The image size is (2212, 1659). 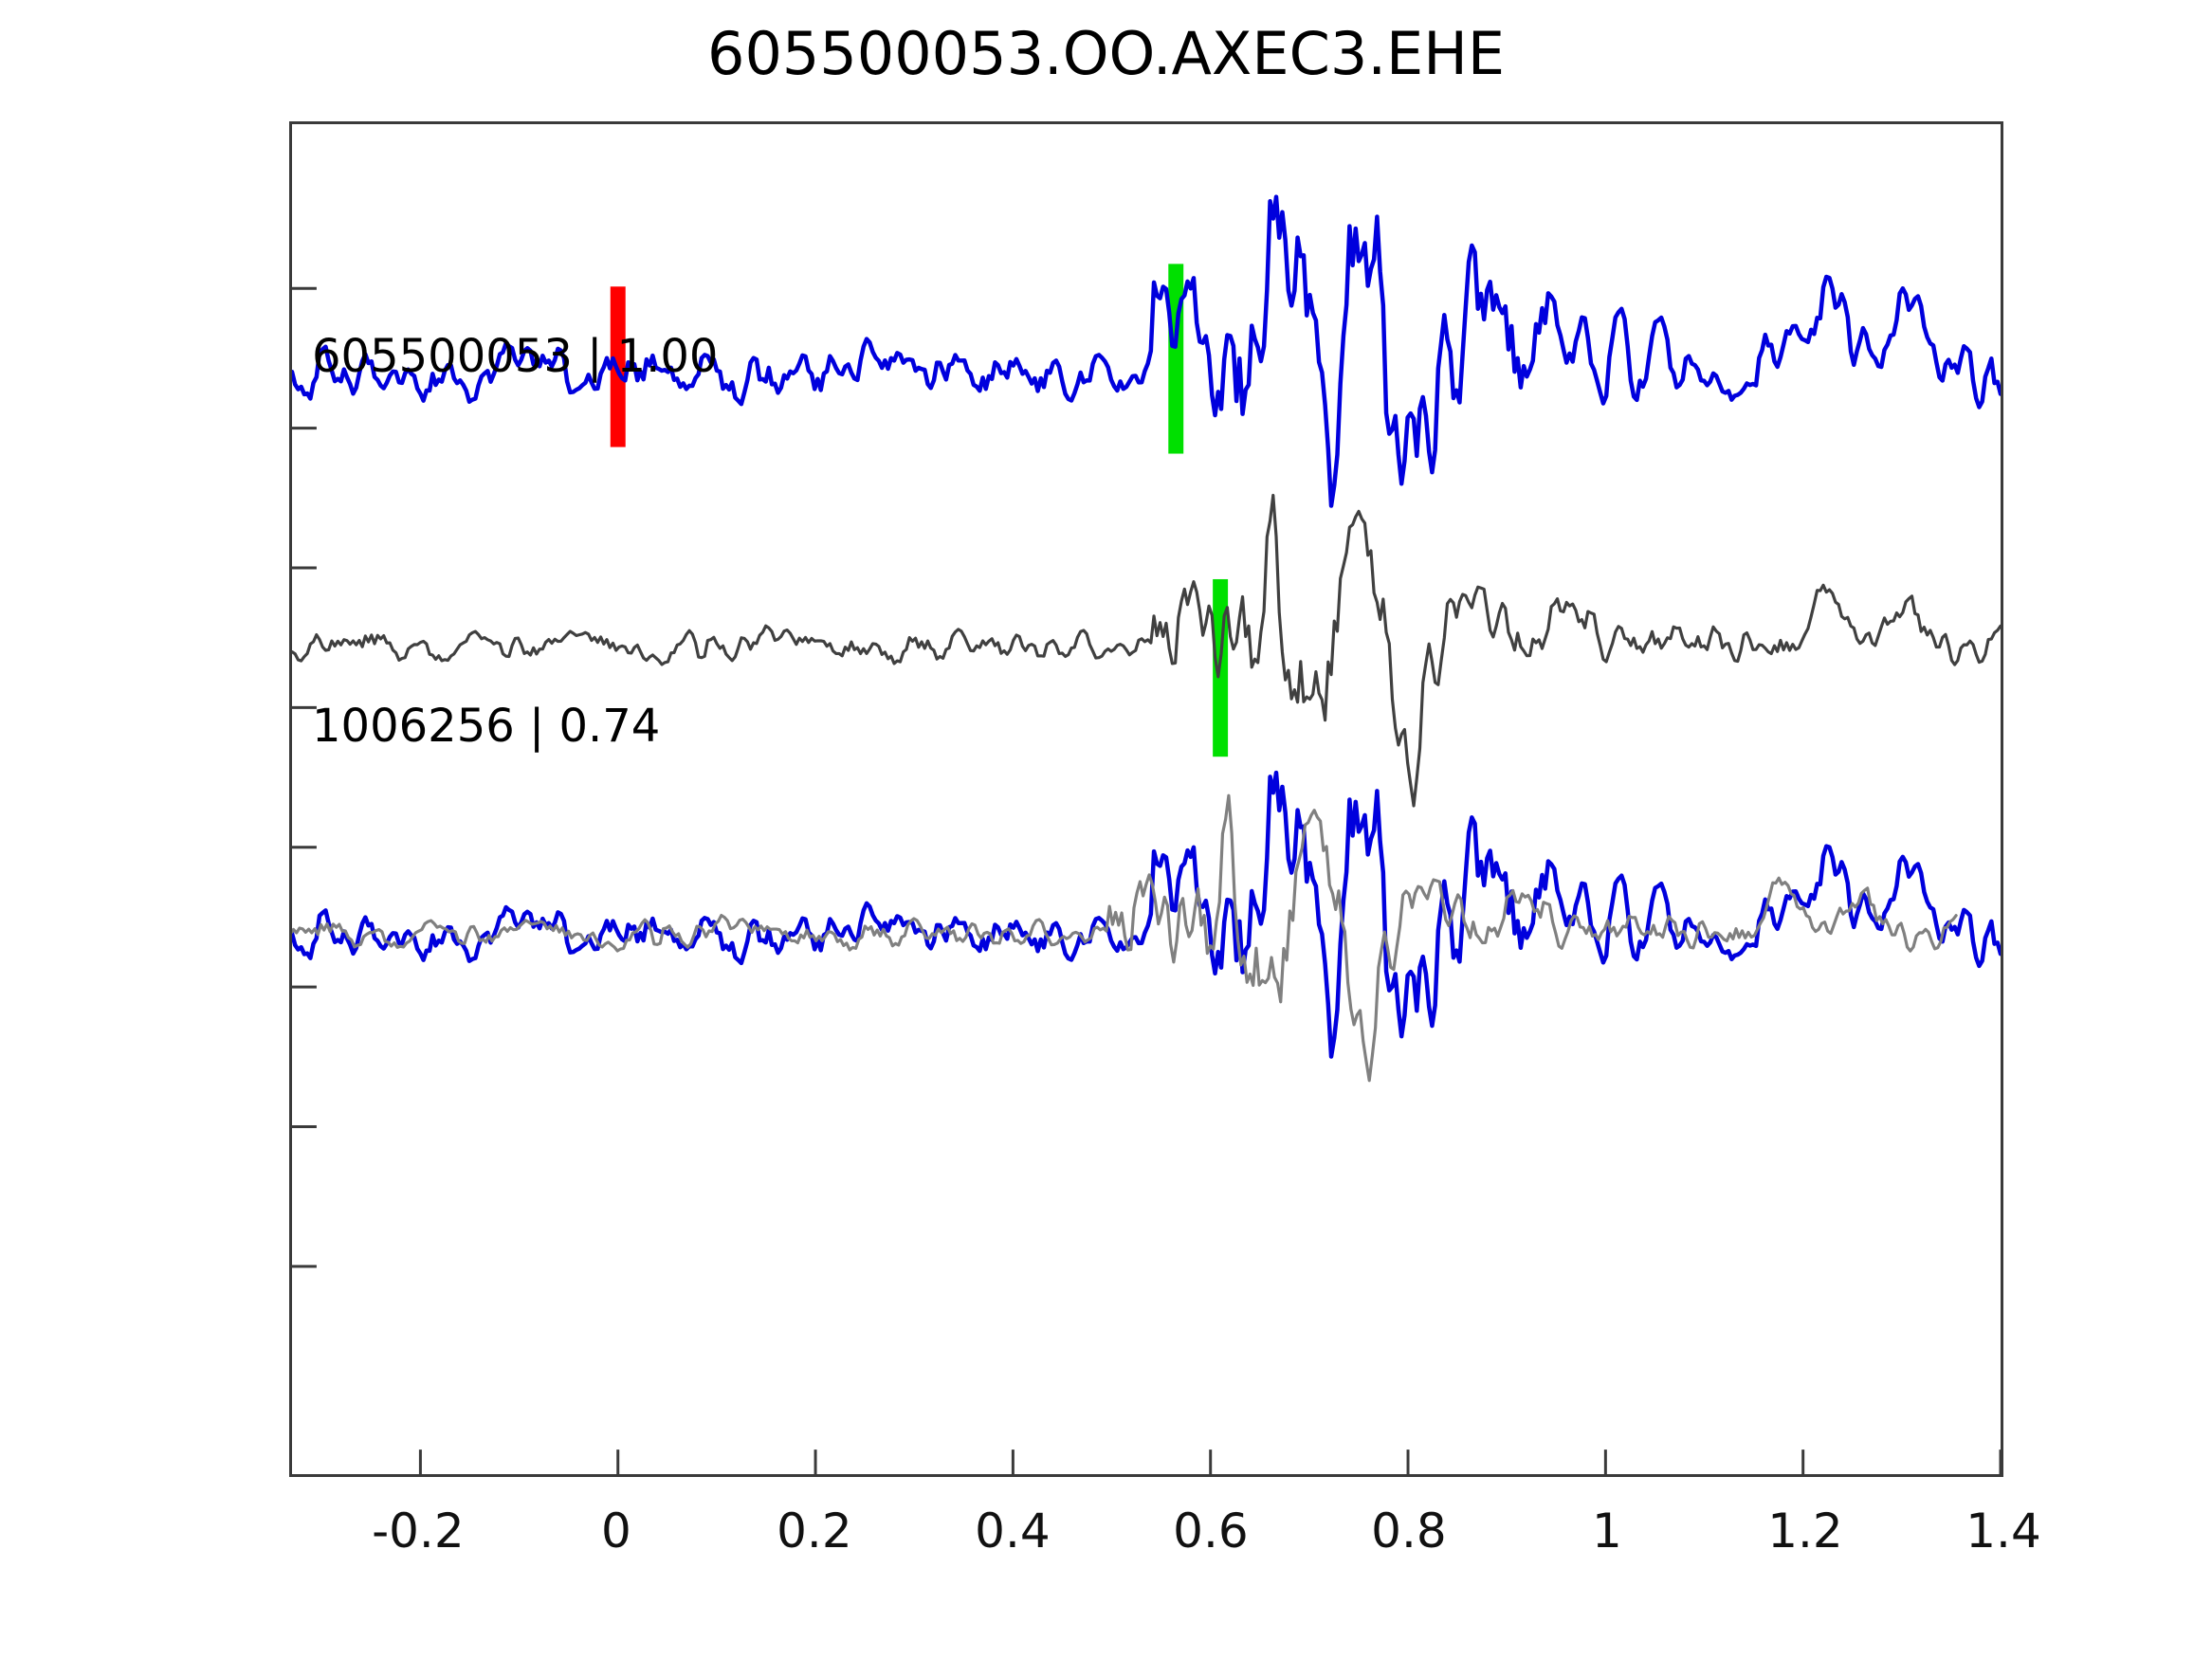 I want to click on trace-label: 1006256 | 0.74, so click(x=486, y=726).